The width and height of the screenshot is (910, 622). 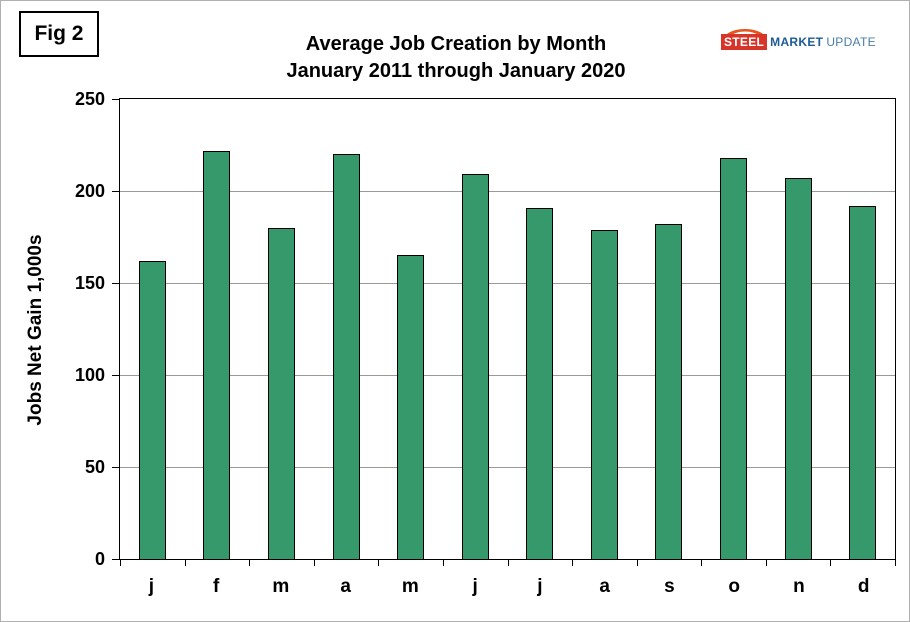 I want to click on logo-market: MARKET, so click(x=797, y=42).